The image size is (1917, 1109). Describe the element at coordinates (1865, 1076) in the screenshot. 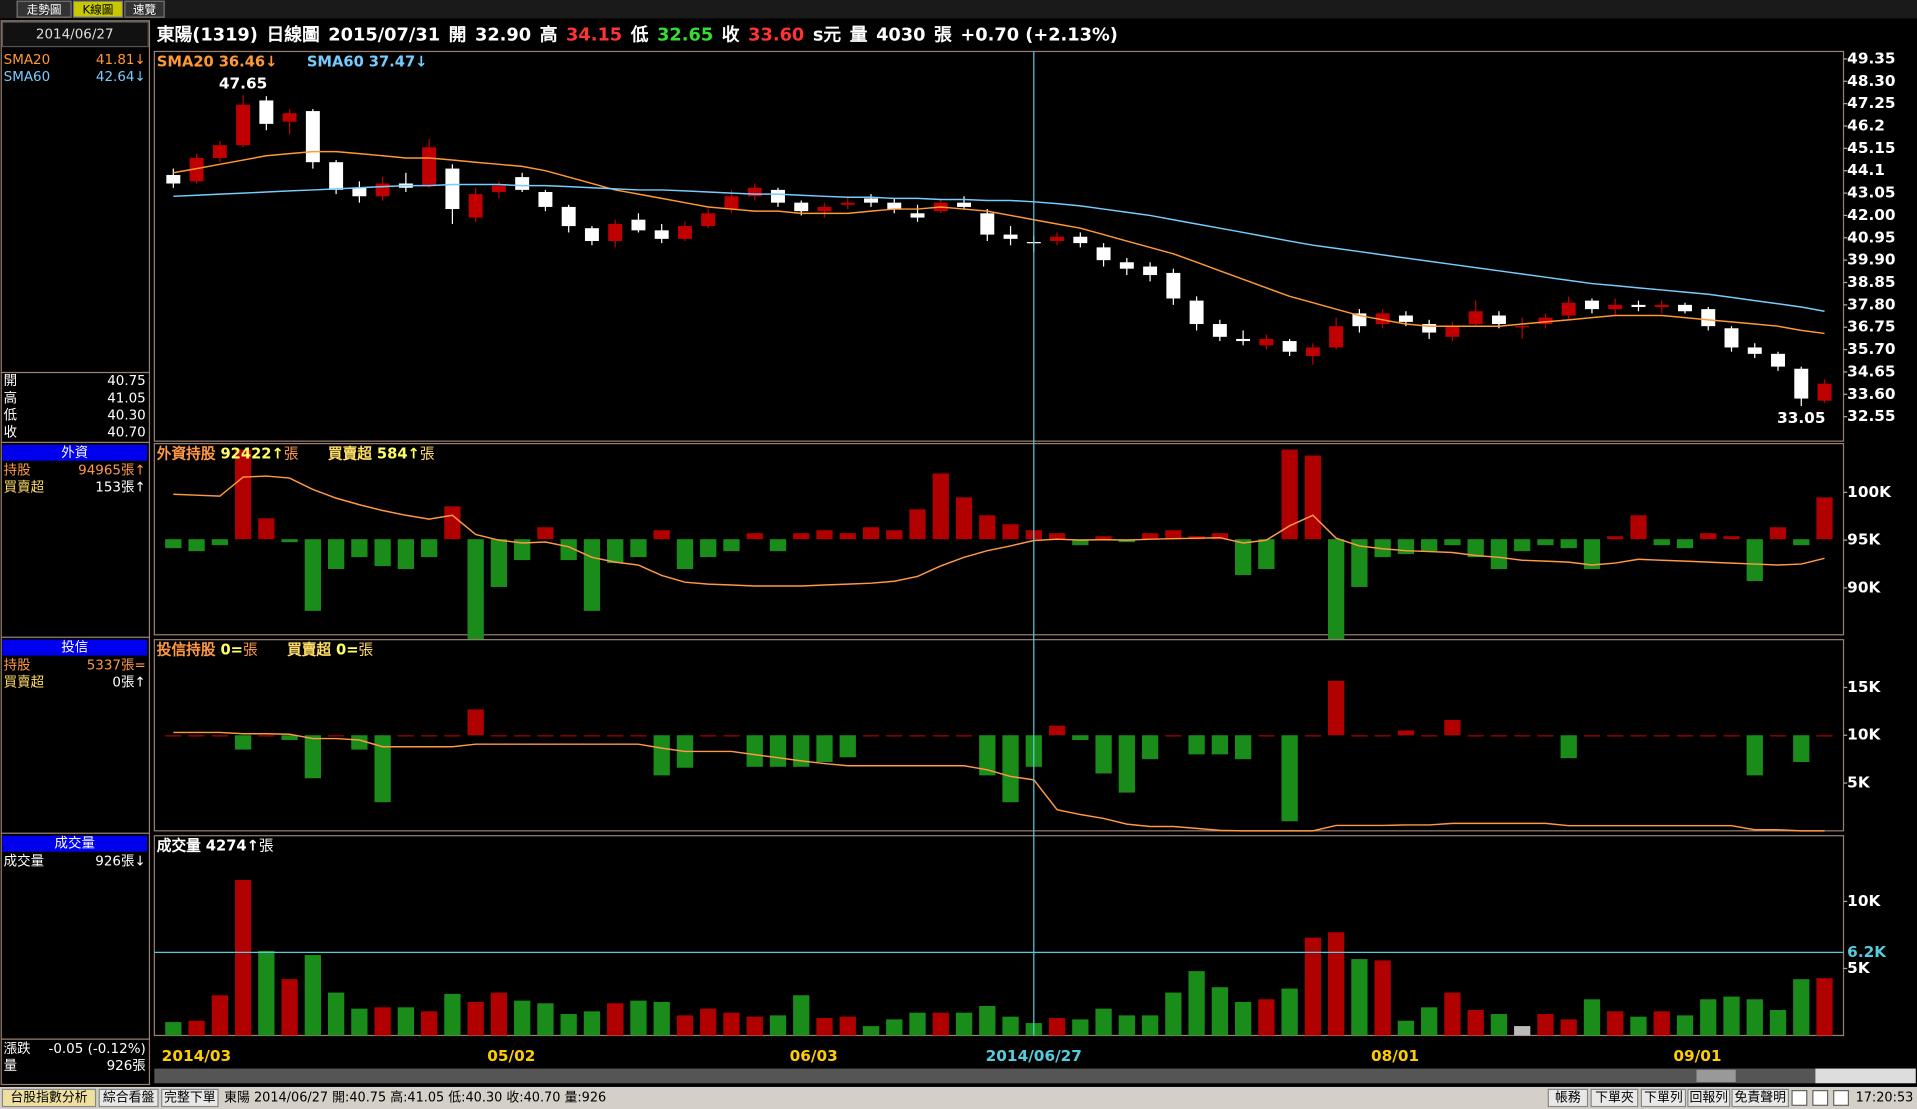

I see `toolbar-icons` at that location.